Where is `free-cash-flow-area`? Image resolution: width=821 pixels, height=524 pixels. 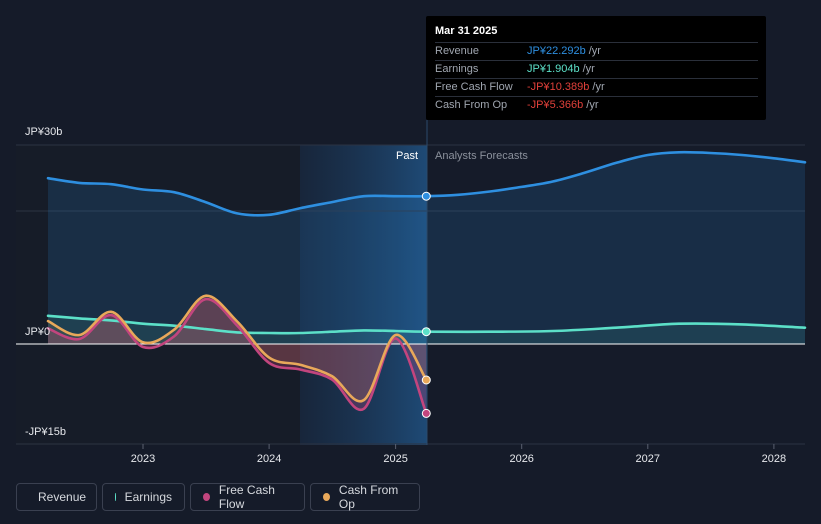 free-cash-flow-area is located at coordinates (237, 356).